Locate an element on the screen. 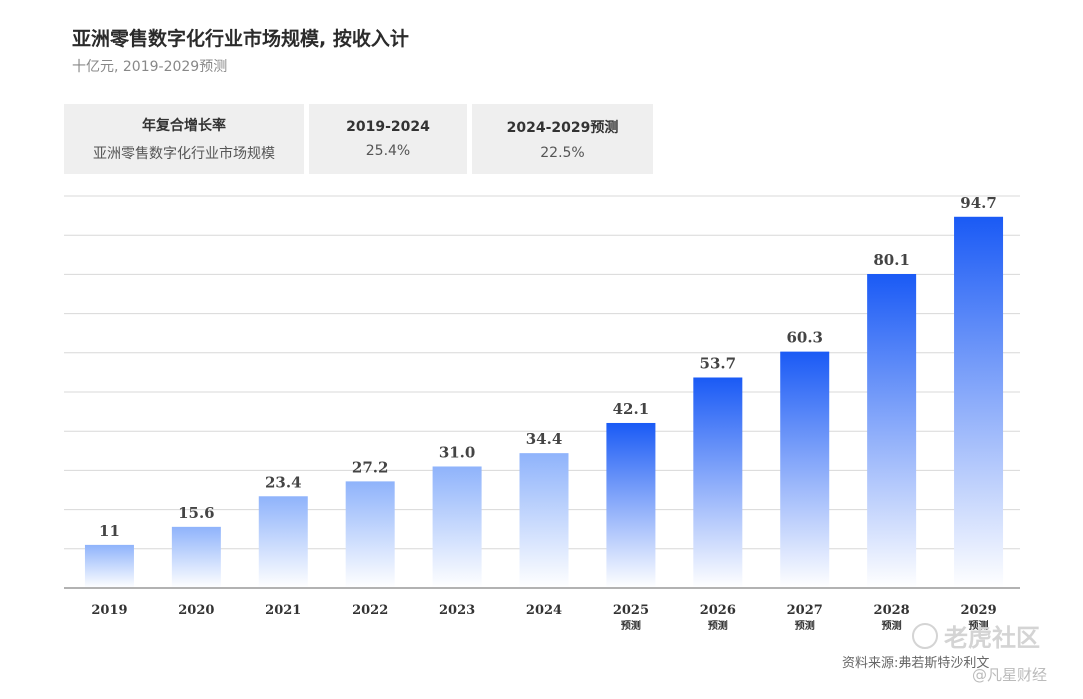 The height and width of the screenshot is (699, 1083). bar-2028 is located at coordinates (892, 431).